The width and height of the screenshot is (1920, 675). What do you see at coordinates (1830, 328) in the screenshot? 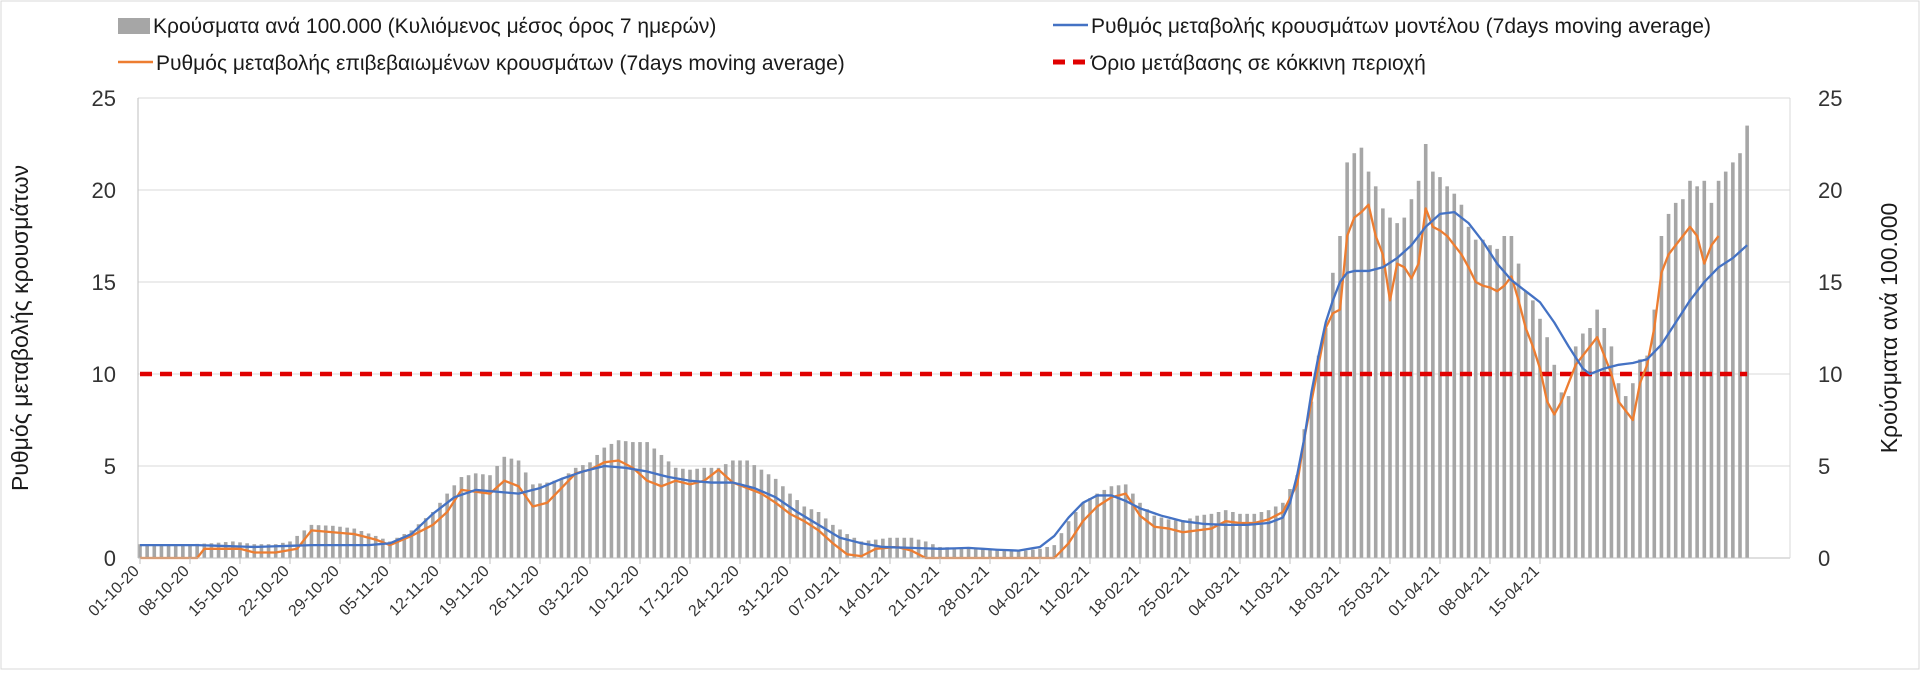
I see `y-ticks-right: 0 5 10 15 20 25` at bounding box center [1830, 328].